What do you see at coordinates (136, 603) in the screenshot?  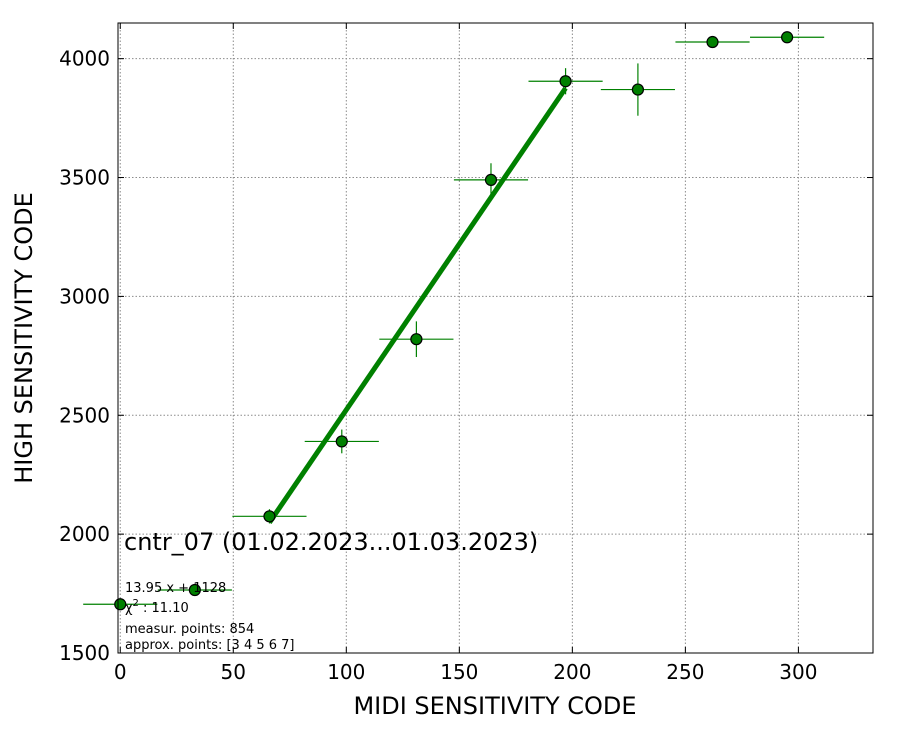 I see `chi-superscript: 2` at bounding box center [136, 603].